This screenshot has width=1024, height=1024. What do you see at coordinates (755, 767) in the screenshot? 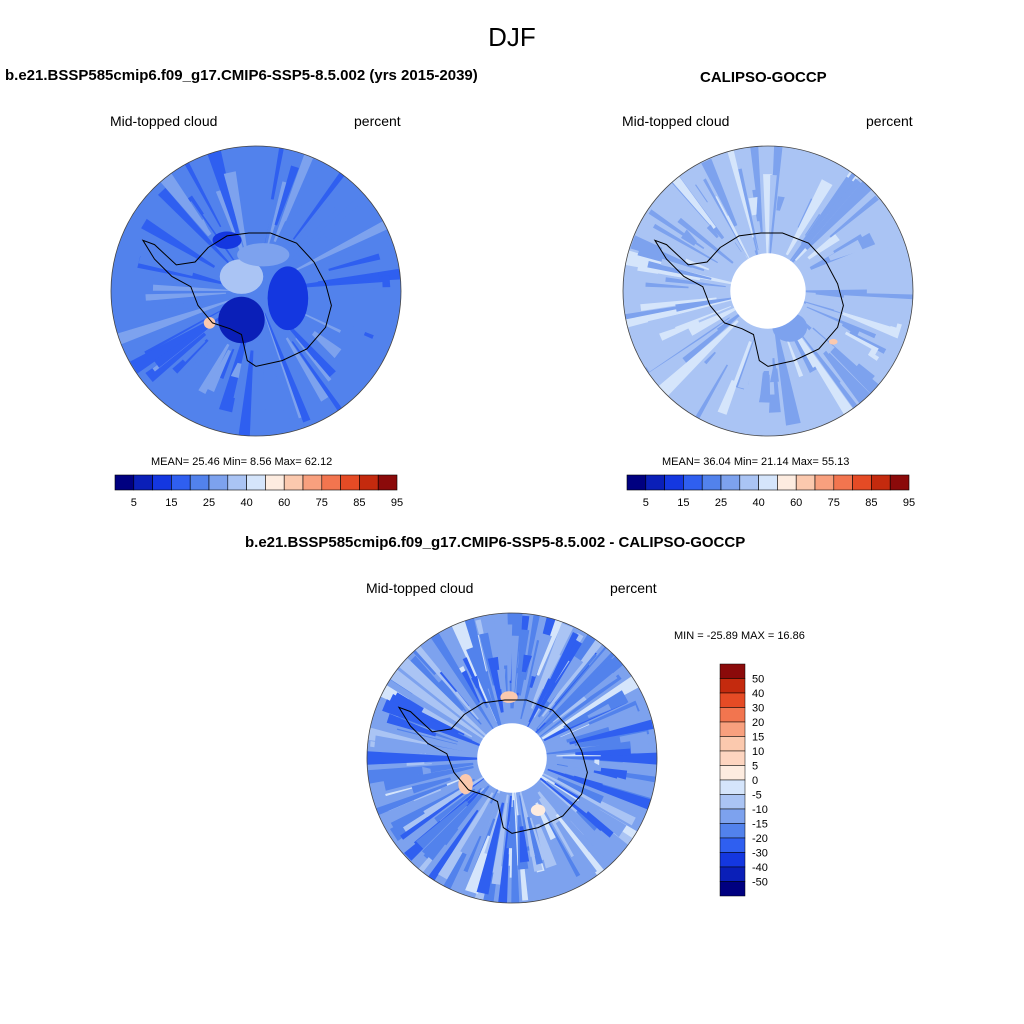
I see `colorbar-tick-label: 5` at bounding box center [755, 767].